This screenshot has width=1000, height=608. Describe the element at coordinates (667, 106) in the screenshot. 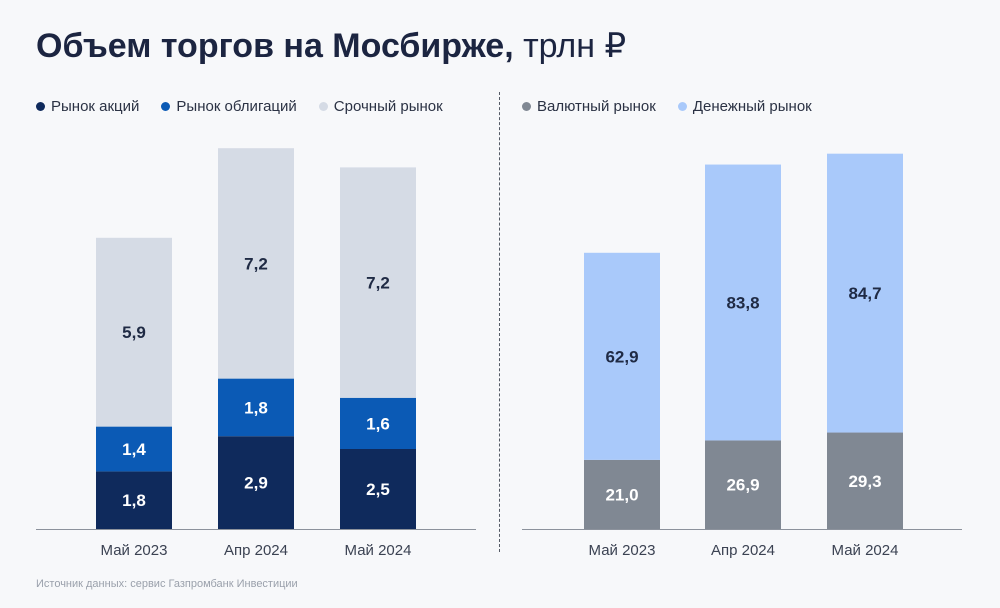

I see `legend-right: Валютный рынок Денежный рынок` at that location.